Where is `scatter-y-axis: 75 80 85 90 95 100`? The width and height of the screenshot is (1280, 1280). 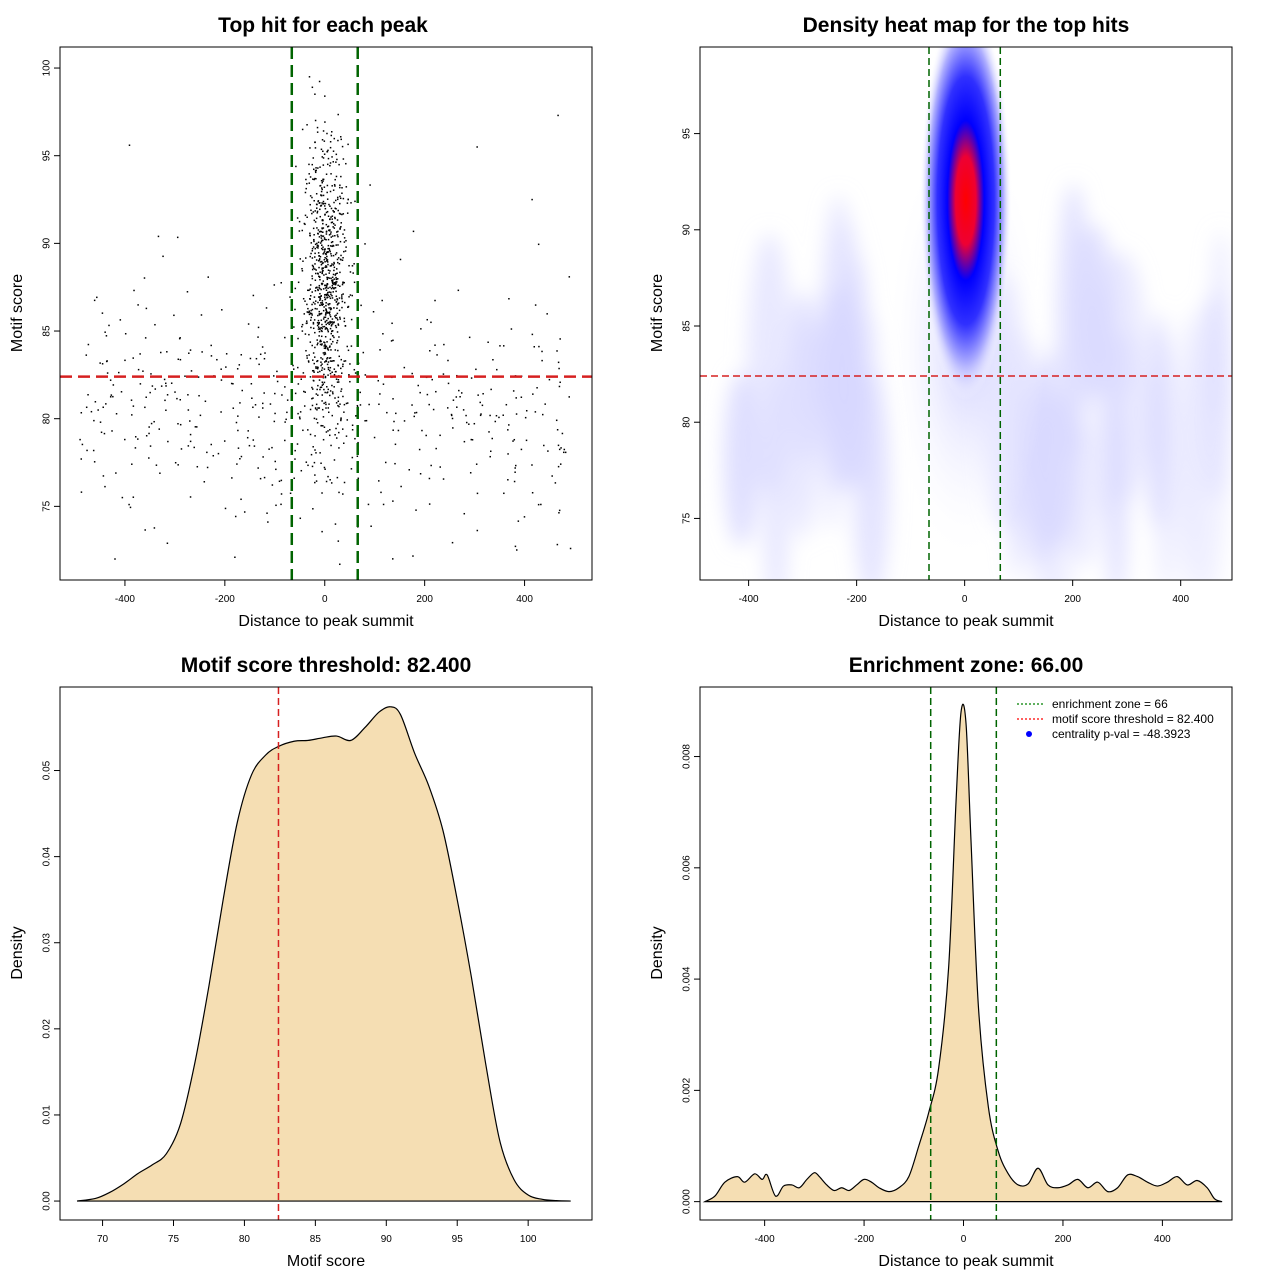
scatter-y-axis: 75 80 85 90 95 100 is located at coordinates (51, 285).